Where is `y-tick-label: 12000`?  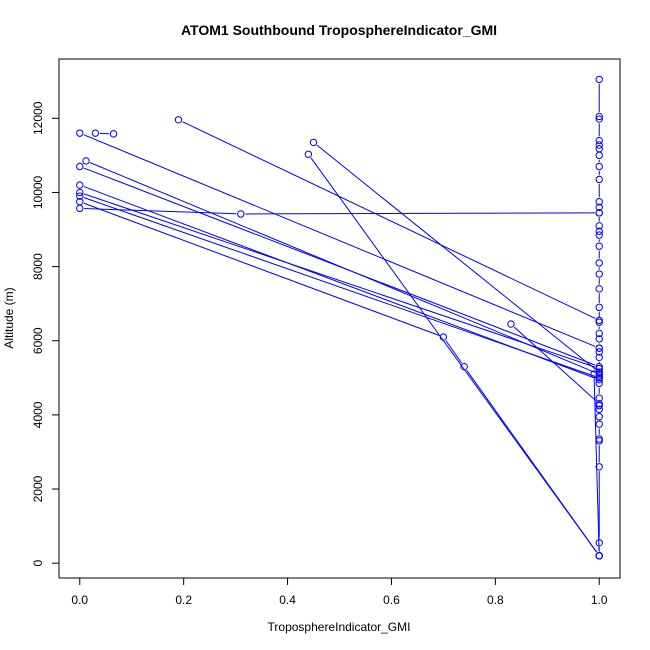 y-tick-label: 12000 is located at coordinates (38, 118).